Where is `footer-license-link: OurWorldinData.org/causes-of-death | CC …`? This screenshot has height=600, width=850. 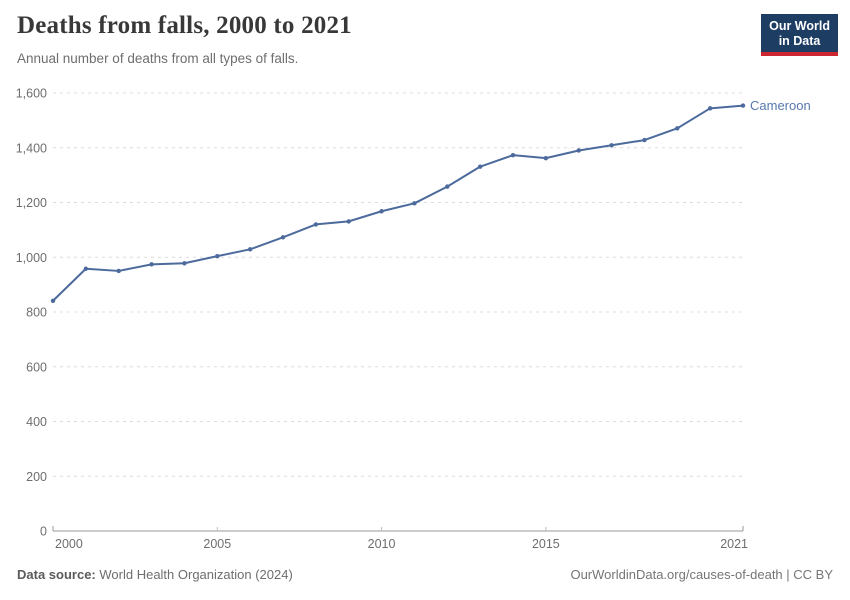 footer-license-link: OurWorldinData.org/causes-of-death | CC … is located at coordinates (701, 574).